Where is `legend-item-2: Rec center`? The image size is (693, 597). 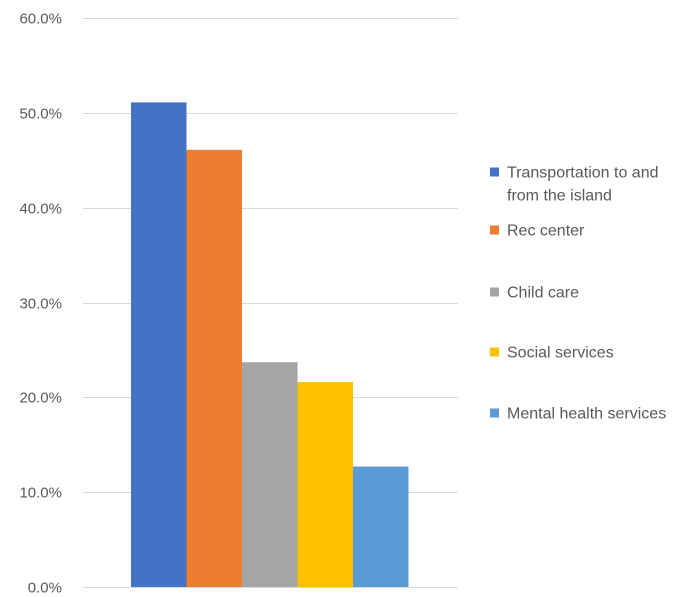
legend-item-2: Rec center is located at coordinates (537, 231).